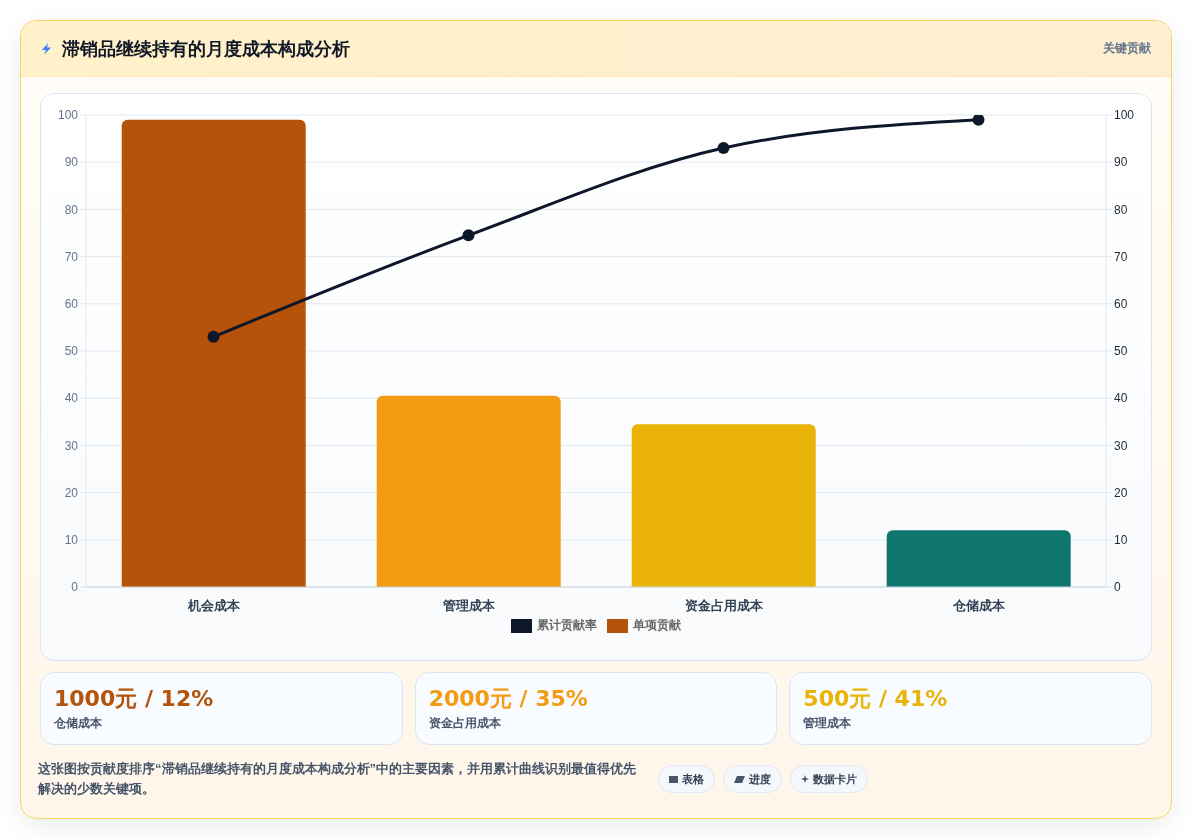  Describe the element at coordinates (760, 779) in the screenshot. I see `text: 进度` at that location.